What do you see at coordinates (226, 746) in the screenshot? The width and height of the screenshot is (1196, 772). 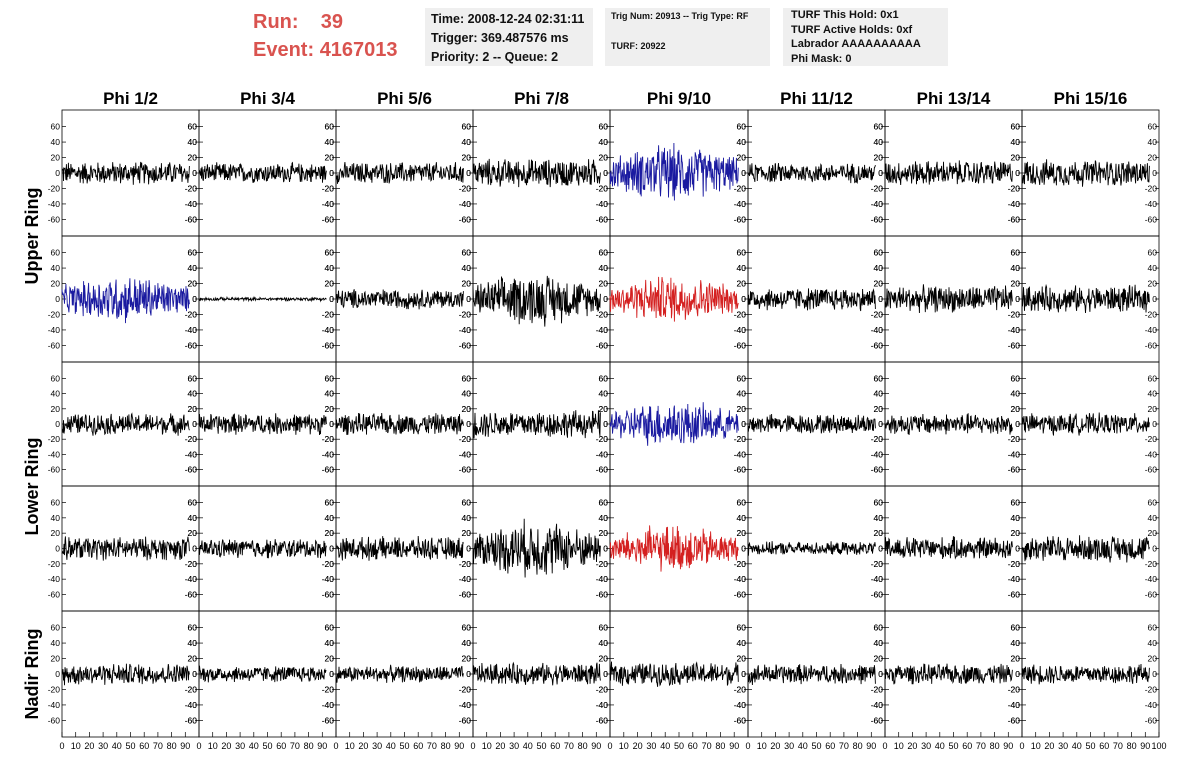 I see `x-tick-label: 20` at bounding box center [226, 746].